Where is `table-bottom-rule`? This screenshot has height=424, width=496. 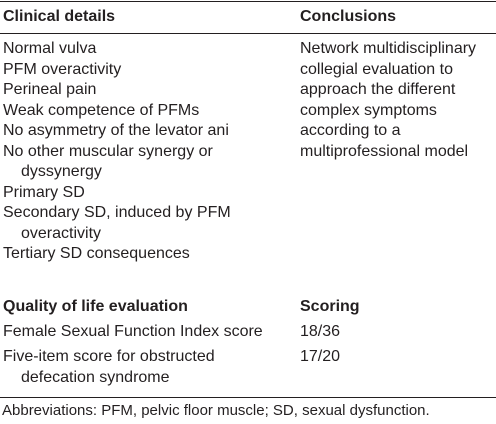 table-bottom-rule is located at coordinates (248, 397).